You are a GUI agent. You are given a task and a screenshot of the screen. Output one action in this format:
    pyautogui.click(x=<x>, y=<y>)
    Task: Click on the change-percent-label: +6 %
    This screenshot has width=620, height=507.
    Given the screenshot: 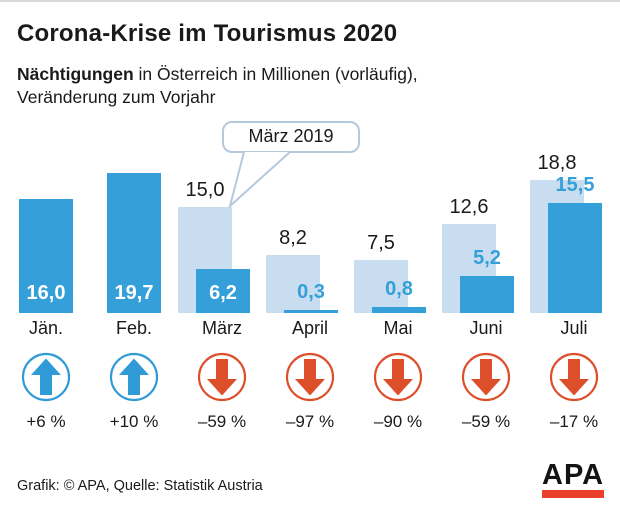 What is the action you would take?
    pyautogui.click(x=46, y=421)
    